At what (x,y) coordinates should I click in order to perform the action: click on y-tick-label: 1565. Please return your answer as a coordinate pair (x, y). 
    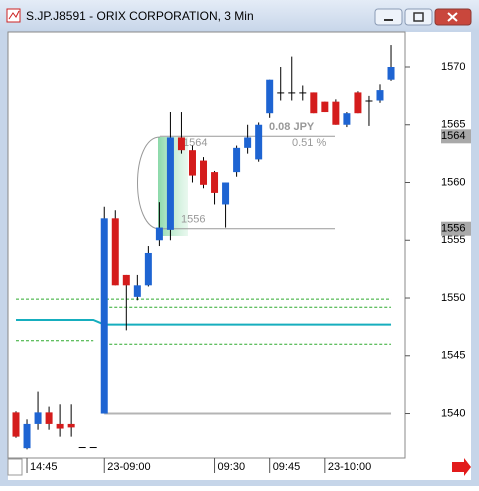
    Looking at the image, I should click on (453, 125).